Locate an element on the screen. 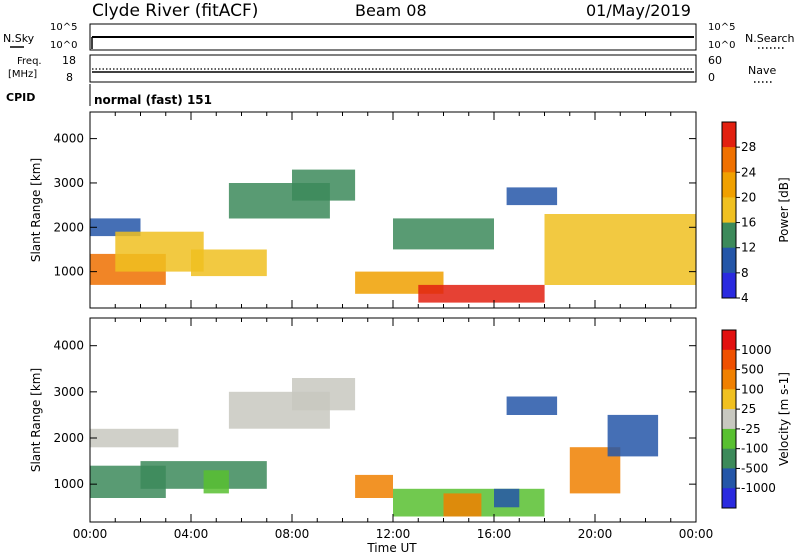  nsearch-tick-top: 10^5 is located at coordinates (721, 27).